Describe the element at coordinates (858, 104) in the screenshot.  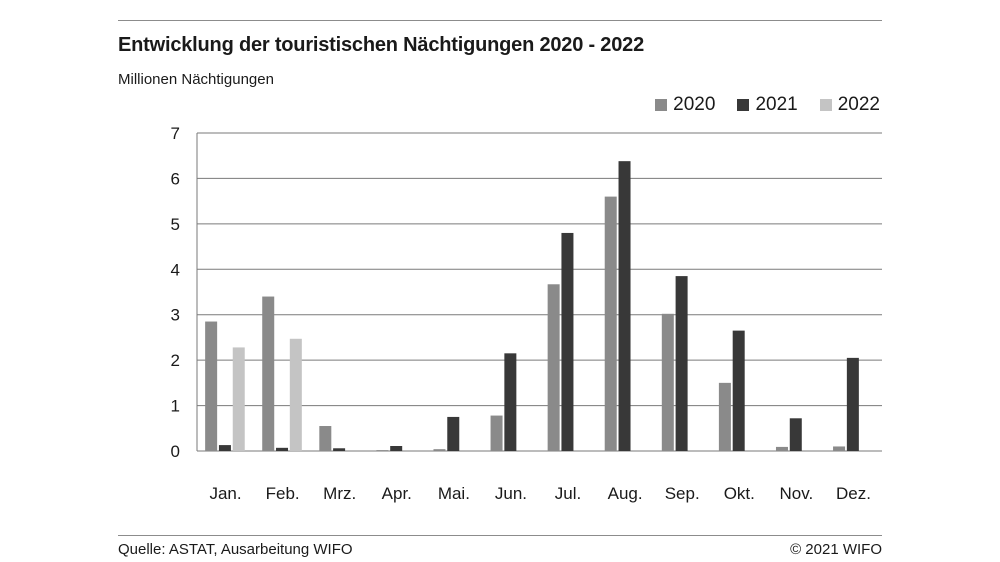
I see `legend-label-2022: 2022` at that location.